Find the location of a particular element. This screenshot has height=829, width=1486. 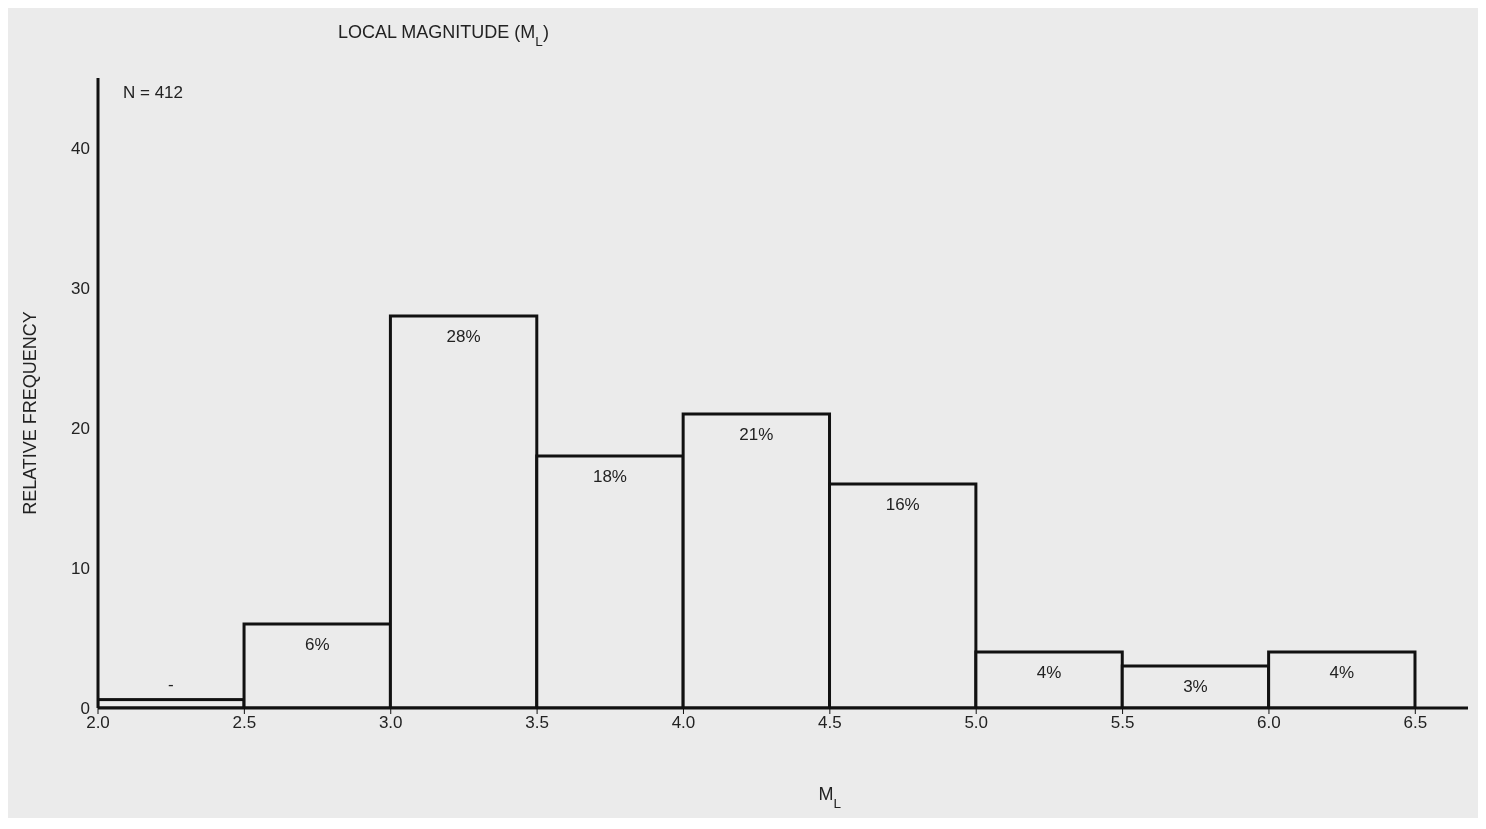

y-axis-title: RELATIVE FREQUENCY is located at coordinates (30, 413).